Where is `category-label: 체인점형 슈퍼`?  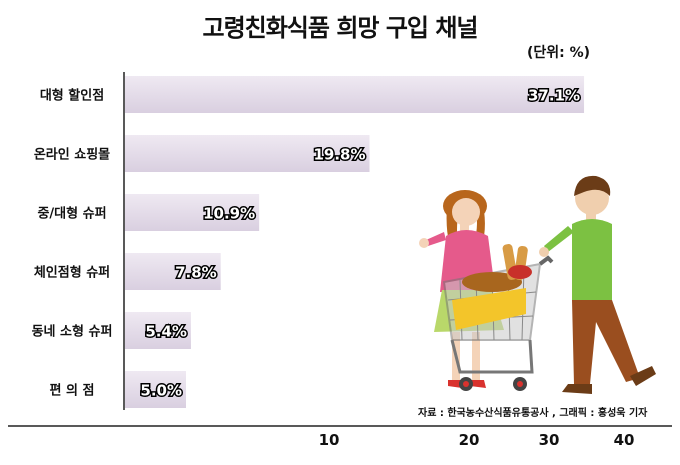
category-label: 체인점형 슈퍼 is located at coordinates (72, 273).